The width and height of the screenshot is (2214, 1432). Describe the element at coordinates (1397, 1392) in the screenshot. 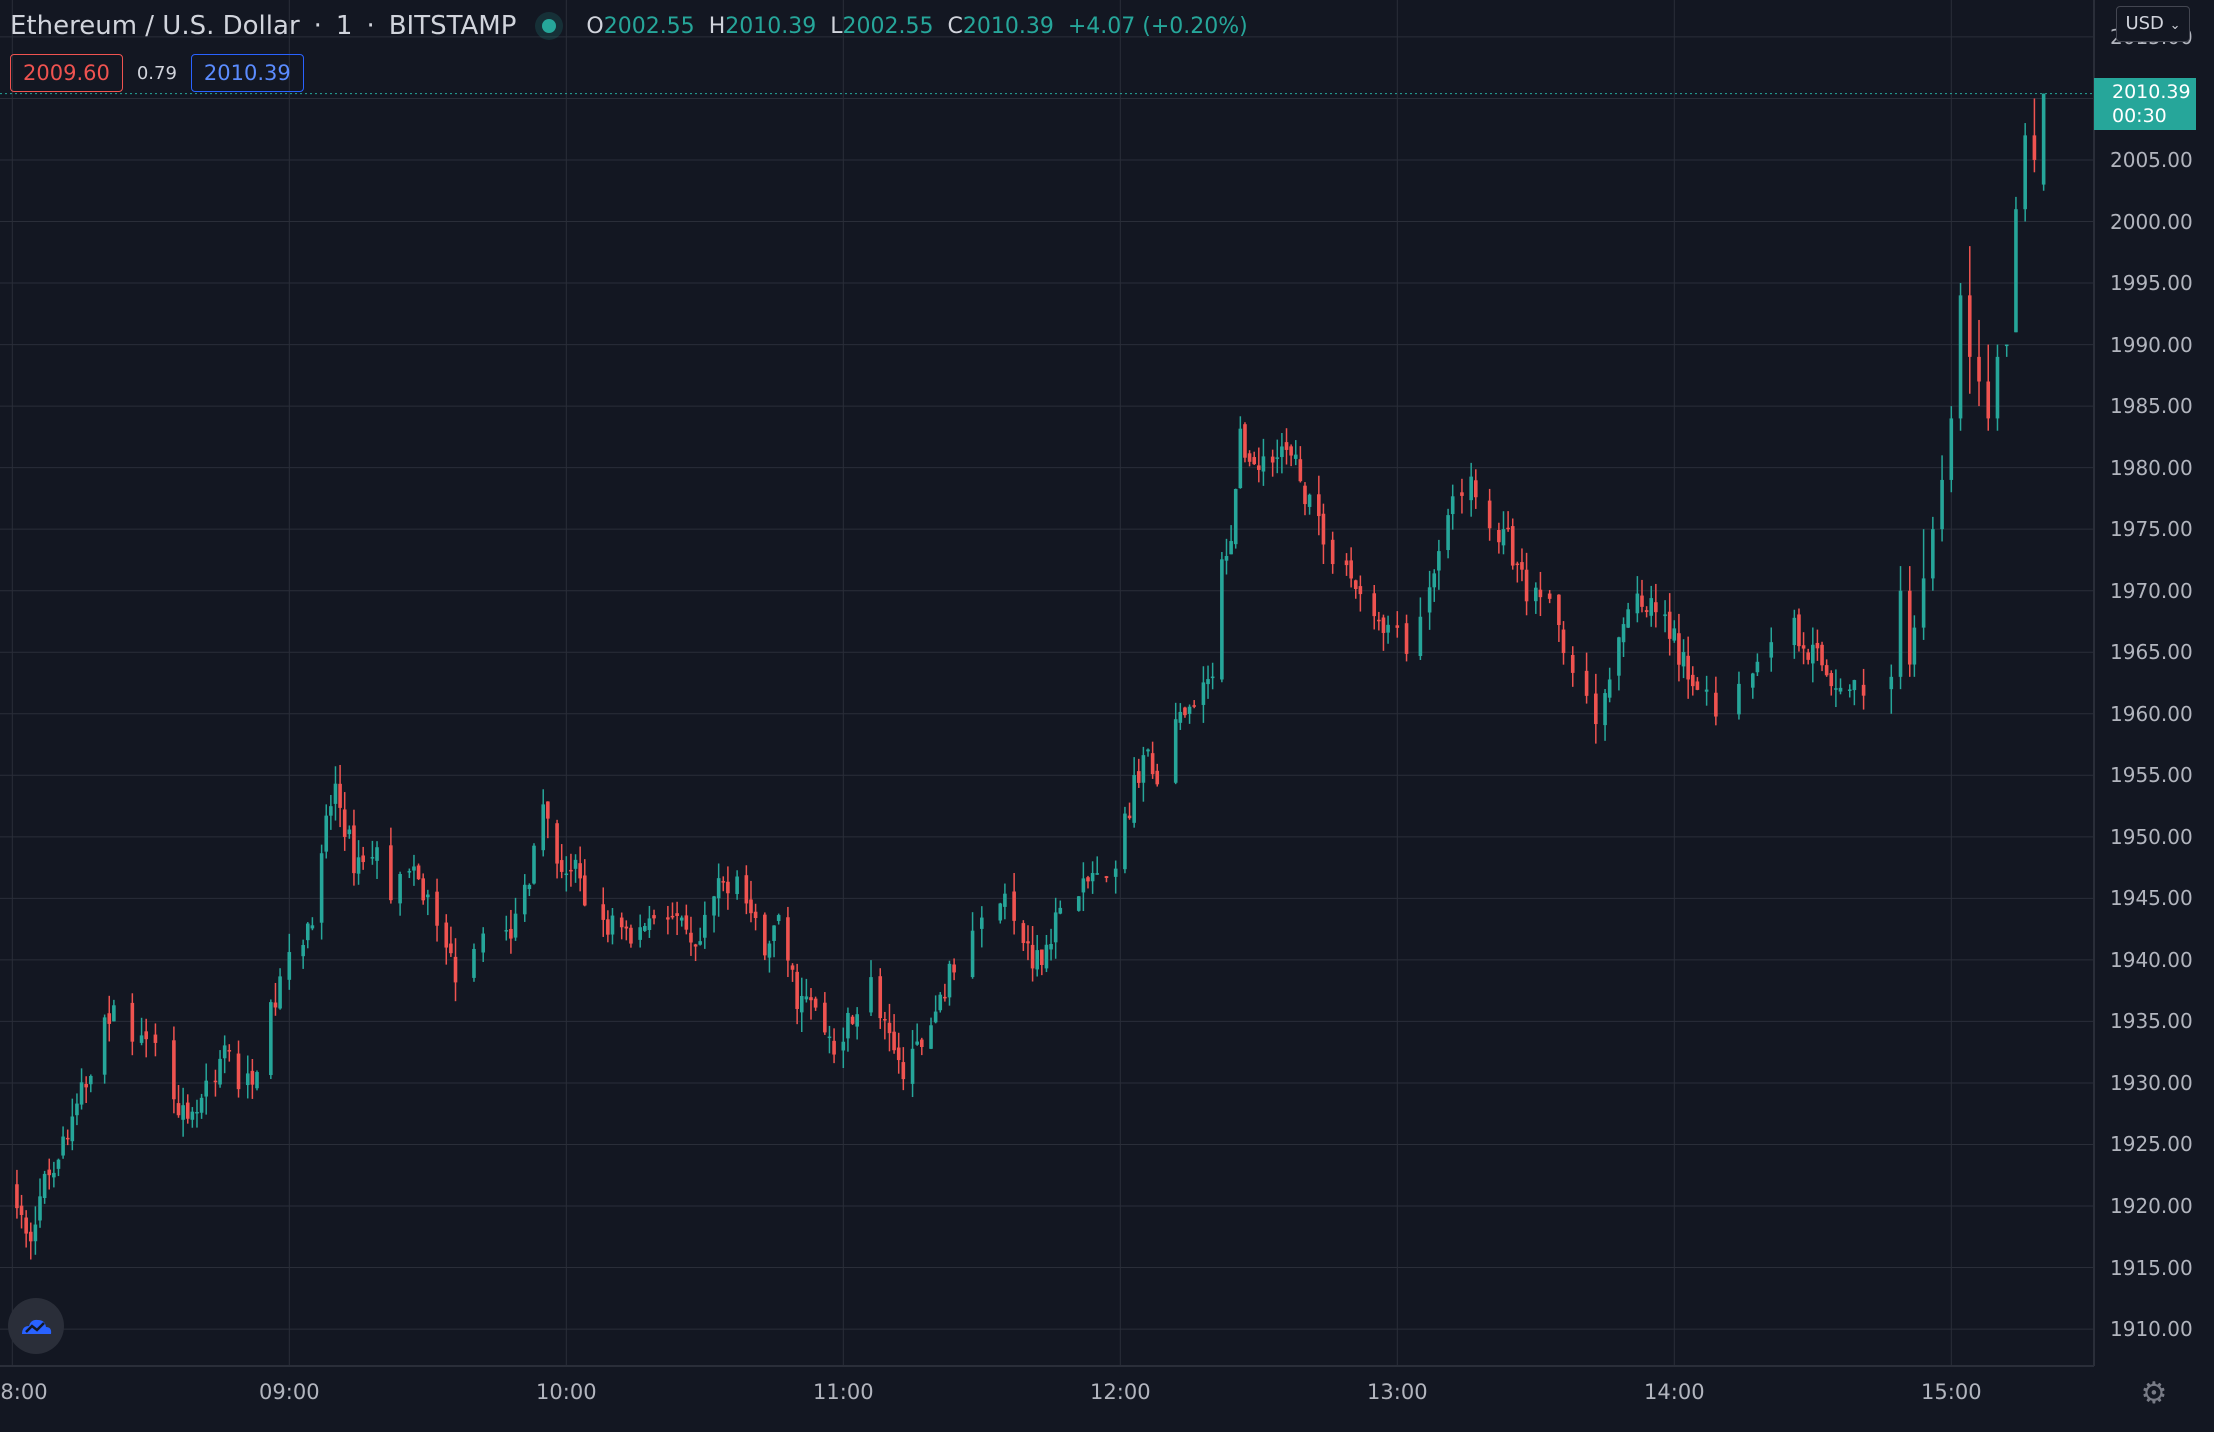

I see `time-tick-label: 13:00` at that location.